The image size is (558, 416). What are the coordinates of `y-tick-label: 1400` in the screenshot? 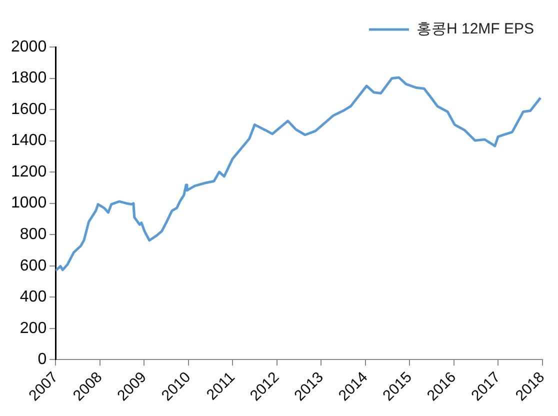 It's located at (29, 141).